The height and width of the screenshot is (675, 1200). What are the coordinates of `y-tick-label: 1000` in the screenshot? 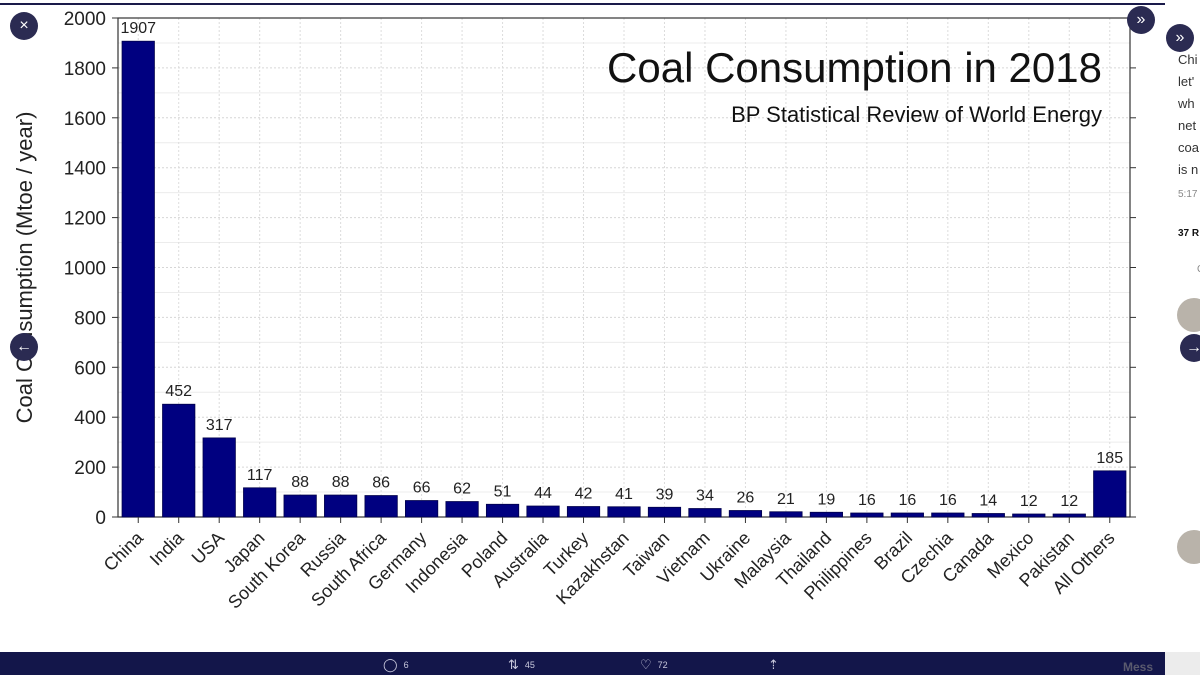 It's located at (85, 269).